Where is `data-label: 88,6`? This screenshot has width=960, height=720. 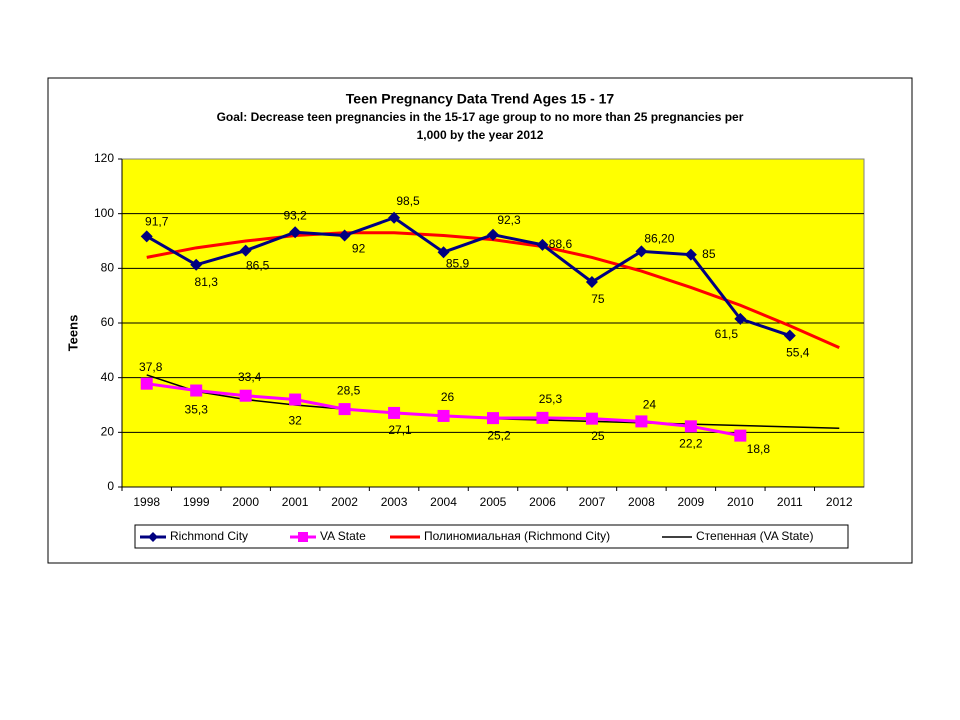 data-label: 88,6 is located at coordinates (561, 244).